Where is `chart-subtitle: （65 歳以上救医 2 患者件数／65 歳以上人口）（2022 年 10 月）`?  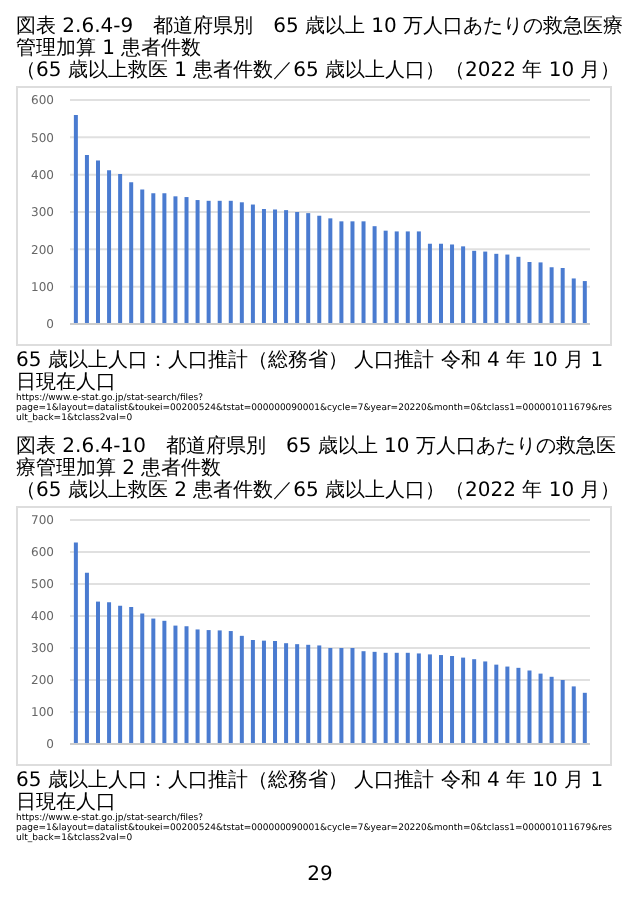 chart-subtitle: （65 歳以上救医 2 患者件数／65 歳以上人口）（2022 年 10 月） is located at coordinates (319, 491).